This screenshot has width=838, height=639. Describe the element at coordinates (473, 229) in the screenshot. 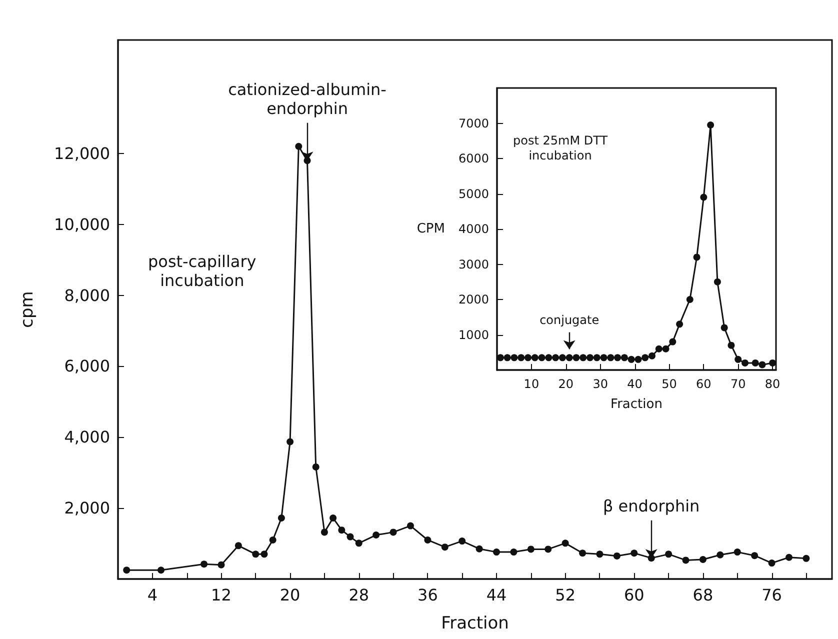

I see `y-tick-label: 4000` at that location.